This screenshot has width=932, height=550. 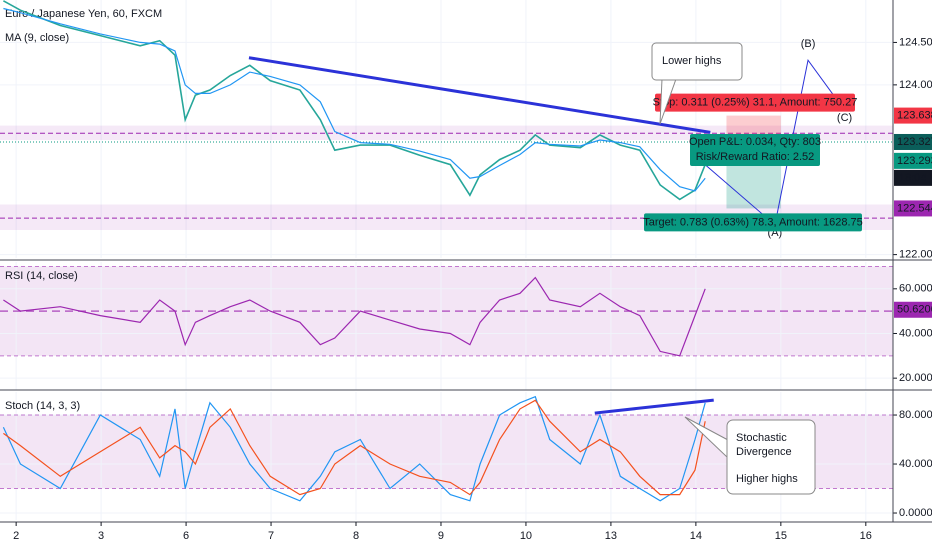 I want to click on x-tick-label: 14, so click(x=696, y=536).